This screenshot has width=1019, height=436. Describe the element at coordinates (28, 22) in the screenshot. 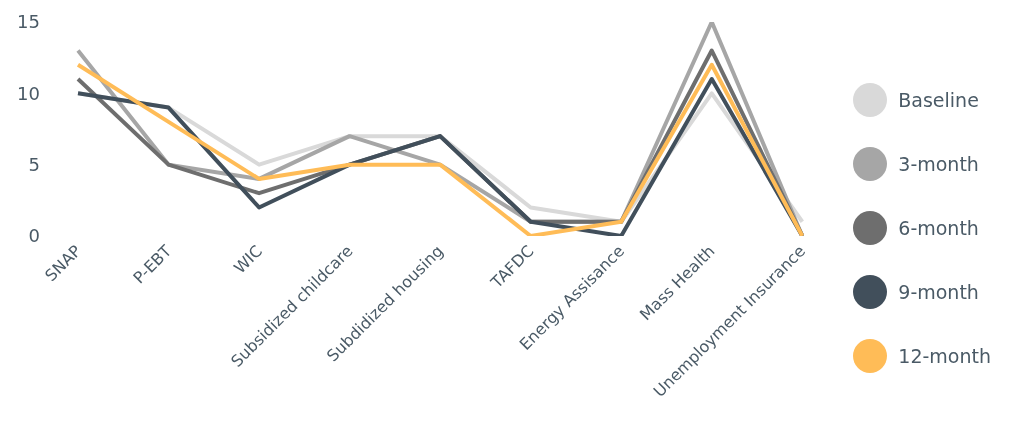

I see `y-tick-label: 15` at that location.